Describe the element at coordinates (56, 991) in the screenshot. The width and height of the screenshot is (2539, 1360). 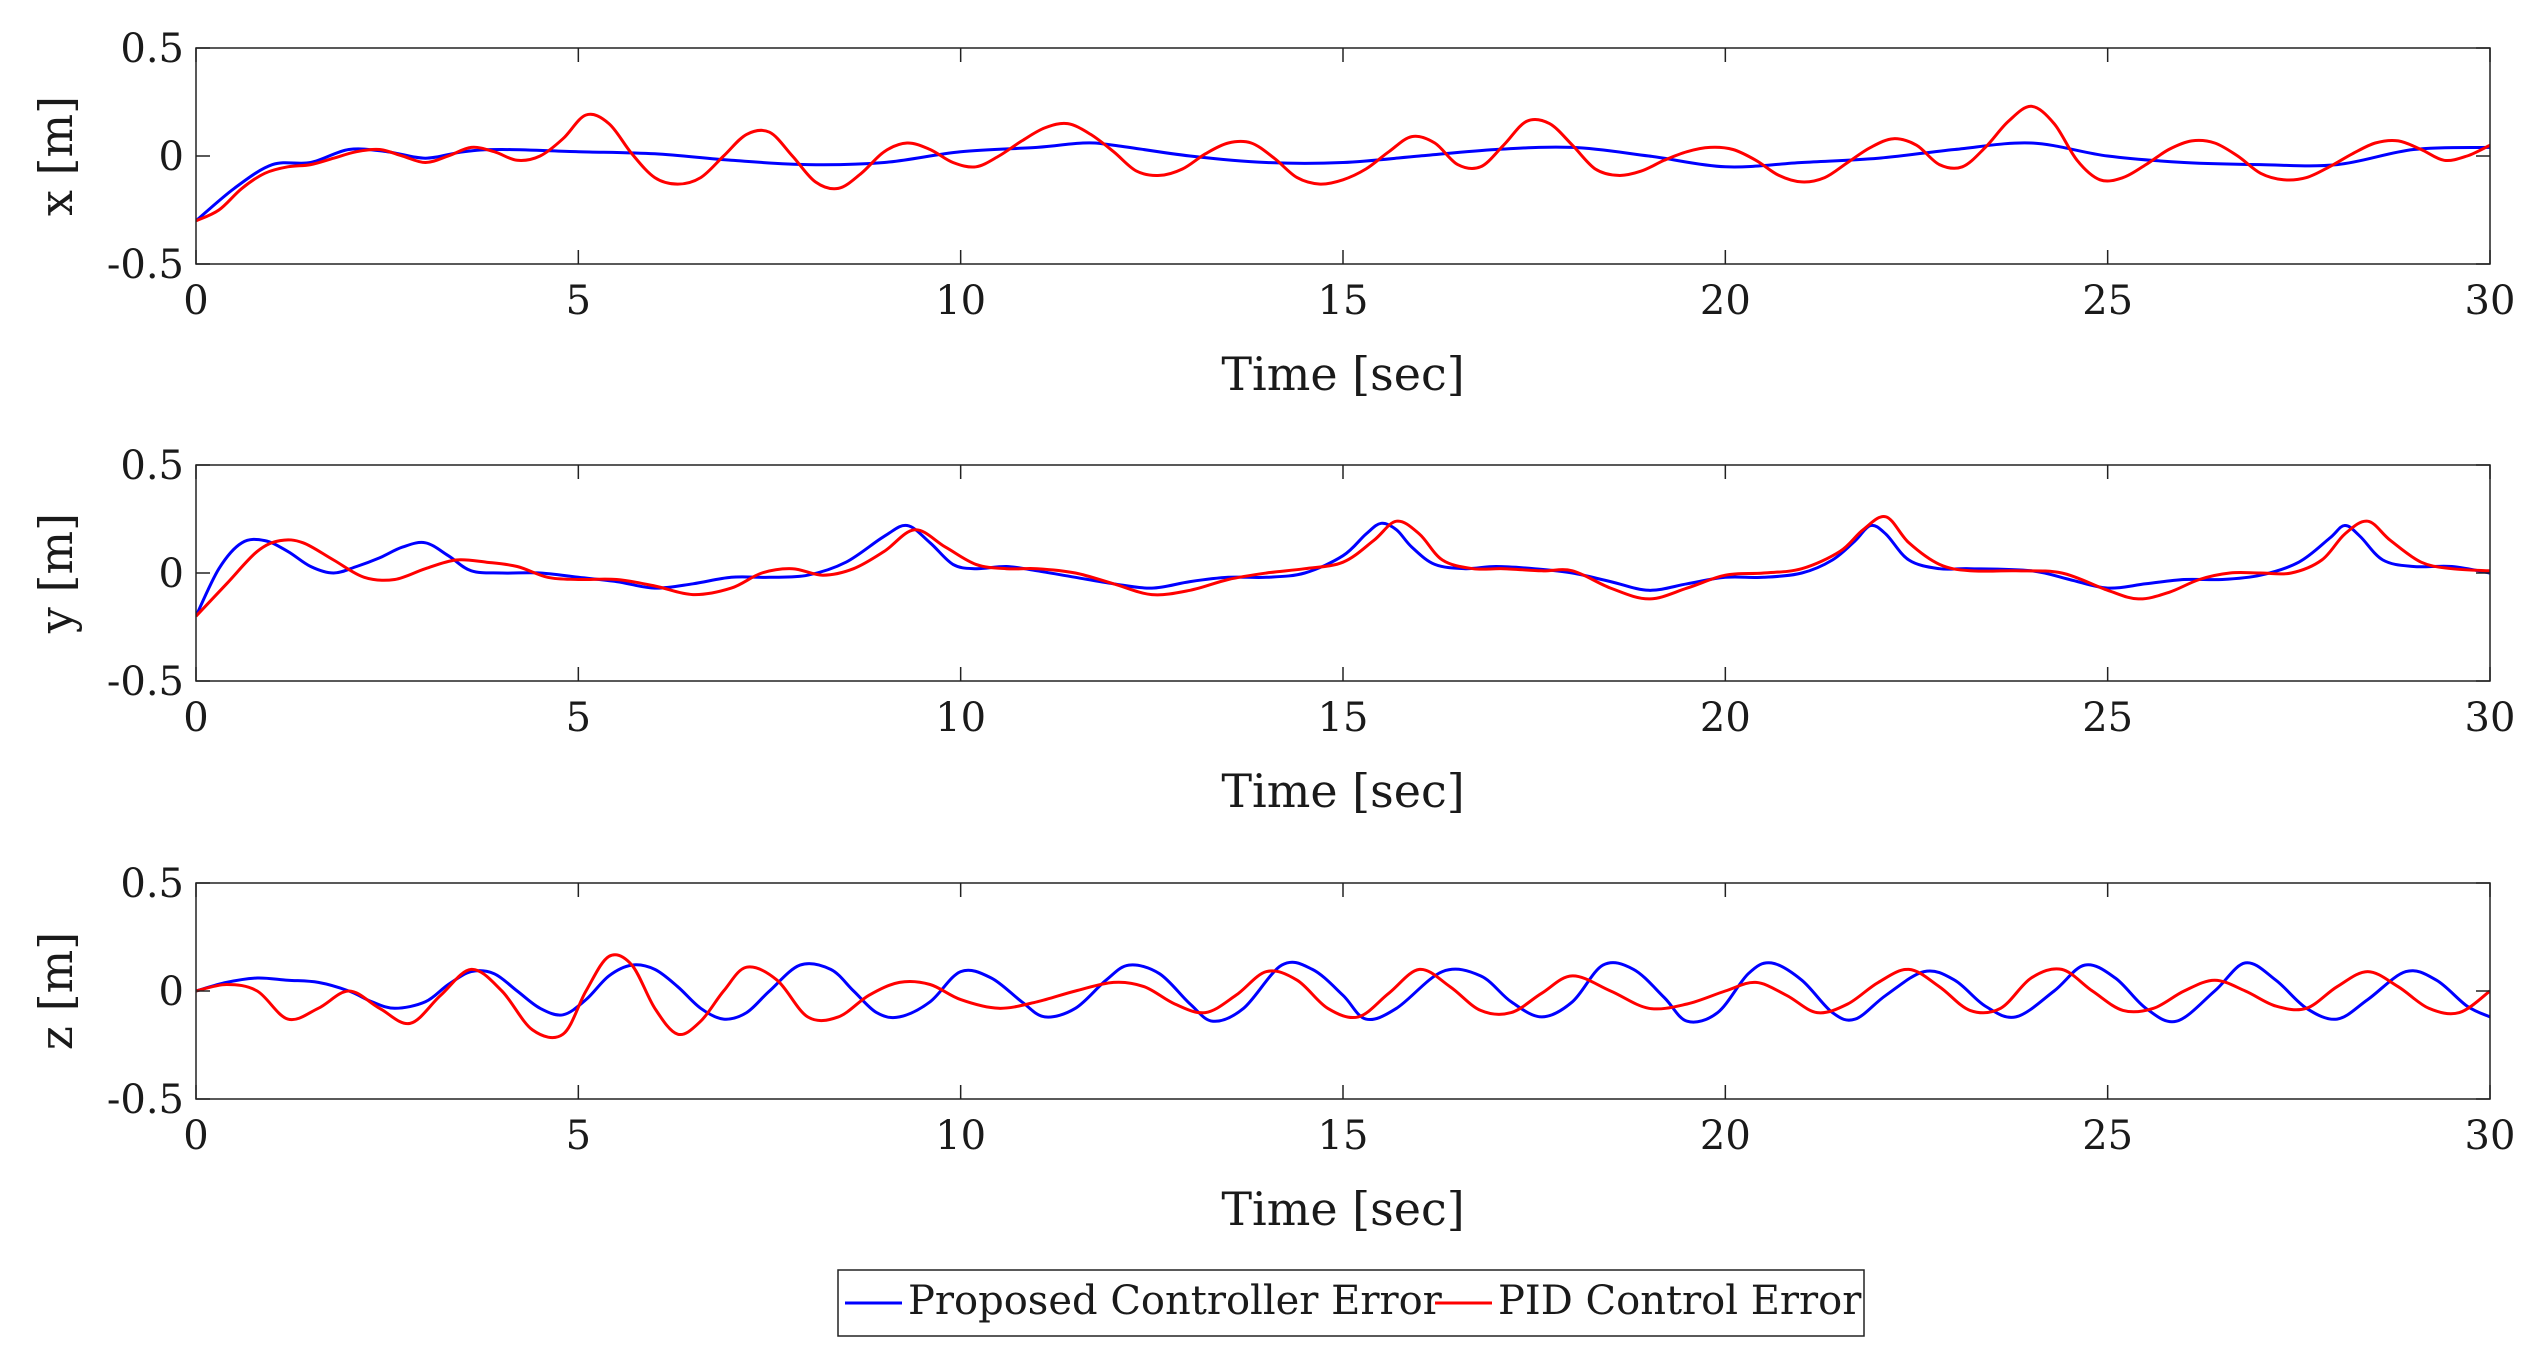
I see `panel-z-ylabel: z [m]` at that location.